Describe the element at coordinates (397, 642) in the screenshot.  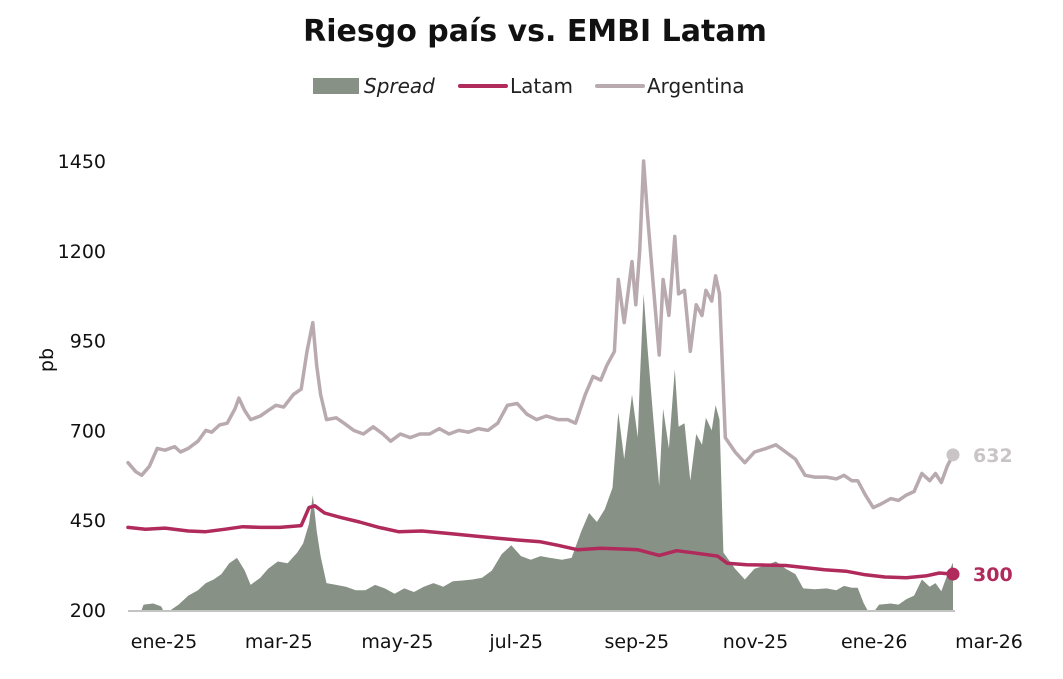
I see `x-tick-label: may-25` at that location.